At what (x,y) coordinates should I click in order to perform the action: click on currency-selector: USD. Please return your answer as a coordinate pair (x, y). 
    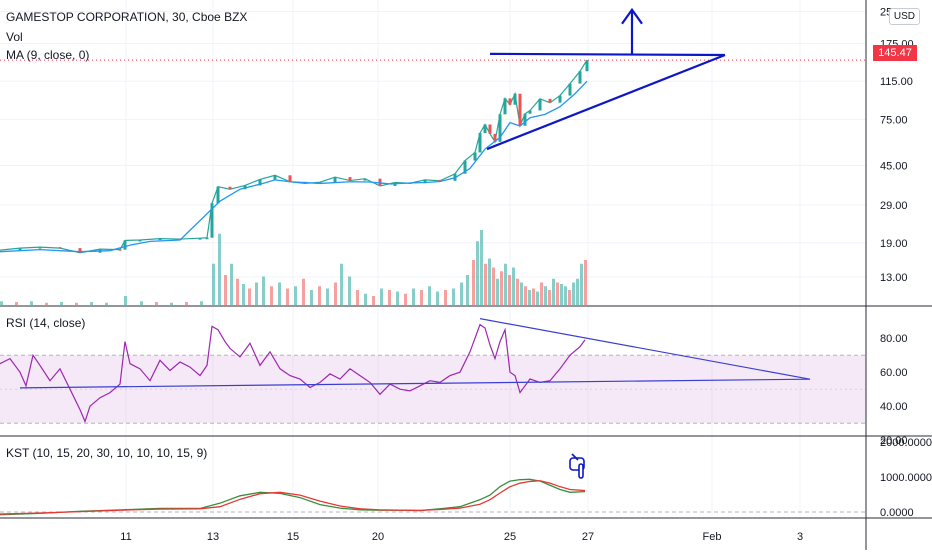
    Looking at the image, I should click on (904, 16).